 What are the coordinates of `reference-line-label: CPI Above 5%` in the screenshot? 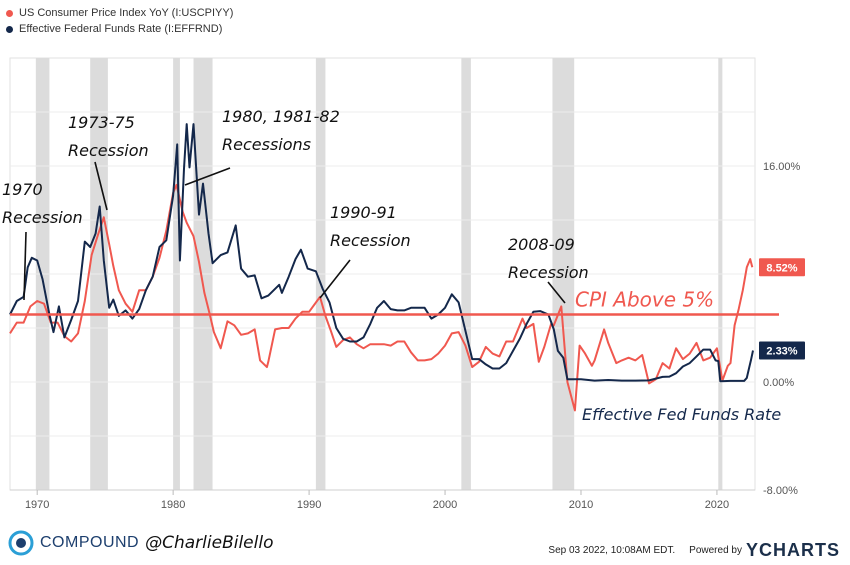 It's located at (644, 300).